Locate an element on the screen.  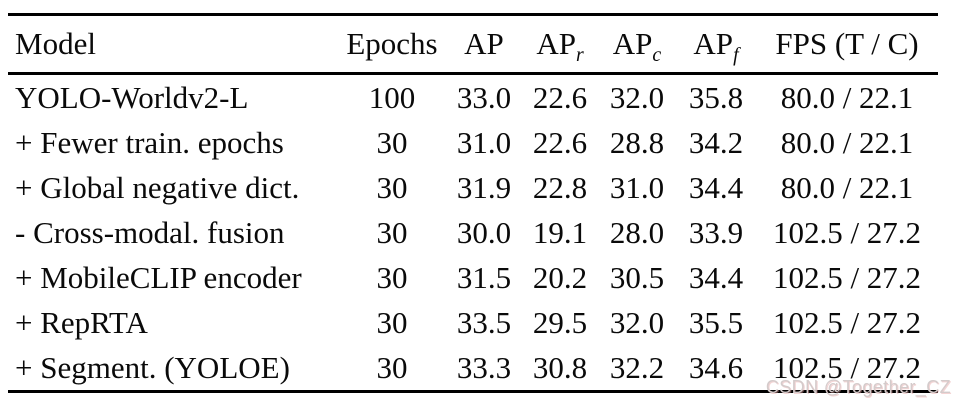
col-header-ap-r-subscript: r is located at coordinates (579, 55).